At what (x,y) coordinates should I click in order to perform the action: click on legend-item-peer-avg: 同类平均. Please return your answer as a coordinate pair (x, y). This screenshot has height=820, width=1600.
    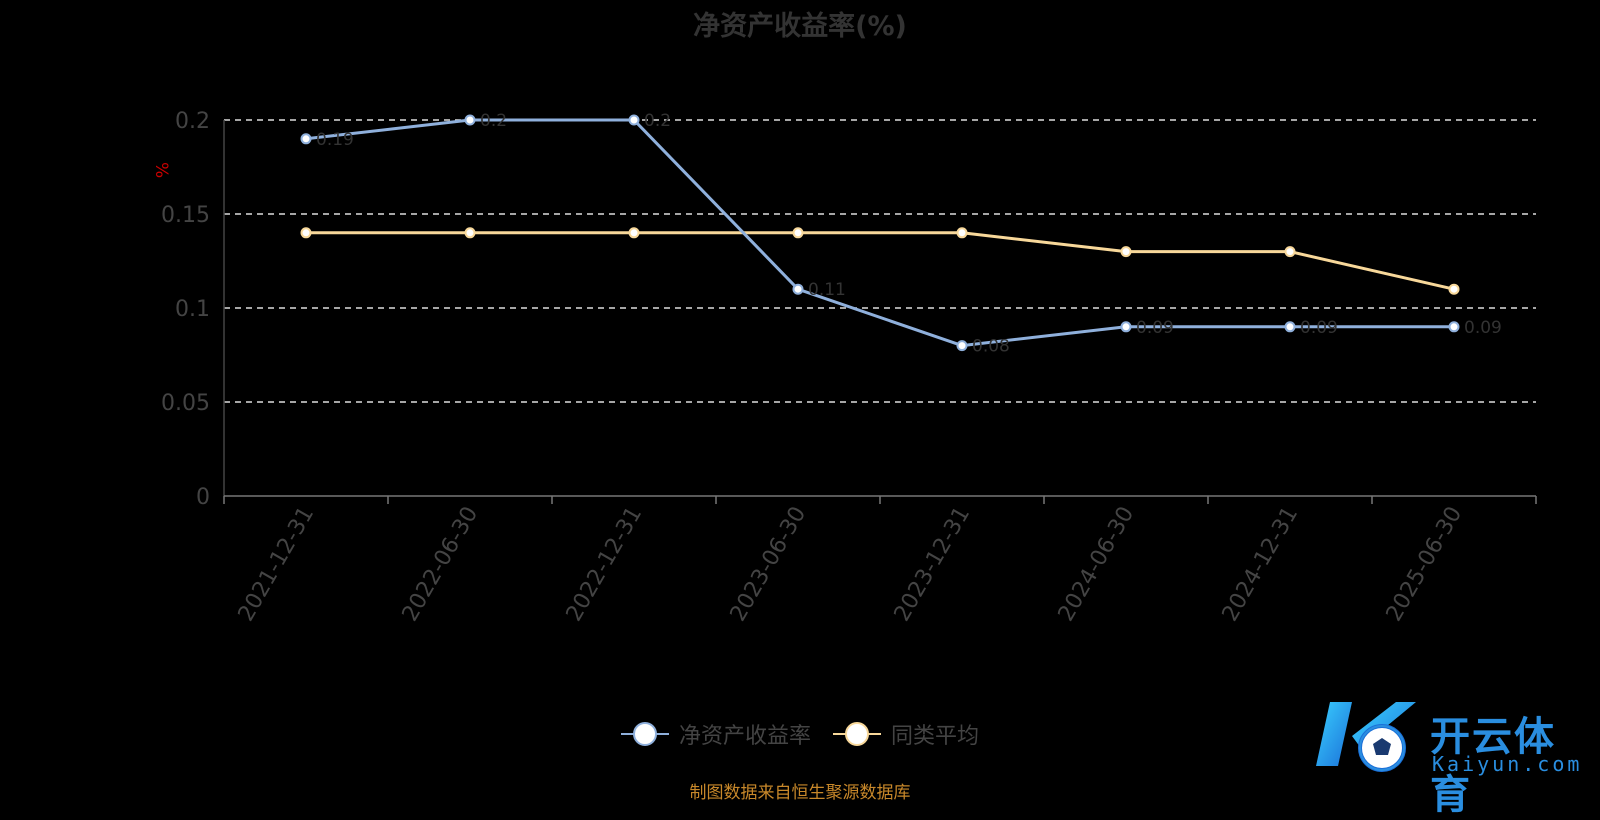
    Looking at the image, I should click on (906, 734).